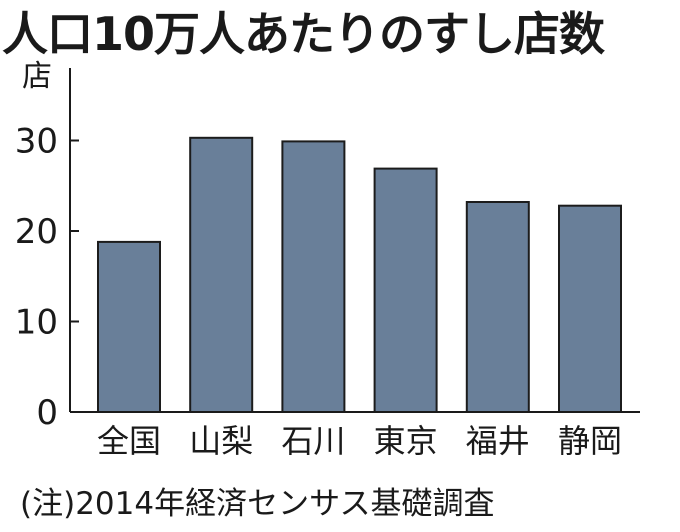 The image size is (680, 532). Describe the element at coordinates (497, 307) in the screenshot. I see `bar-福井` at that location.